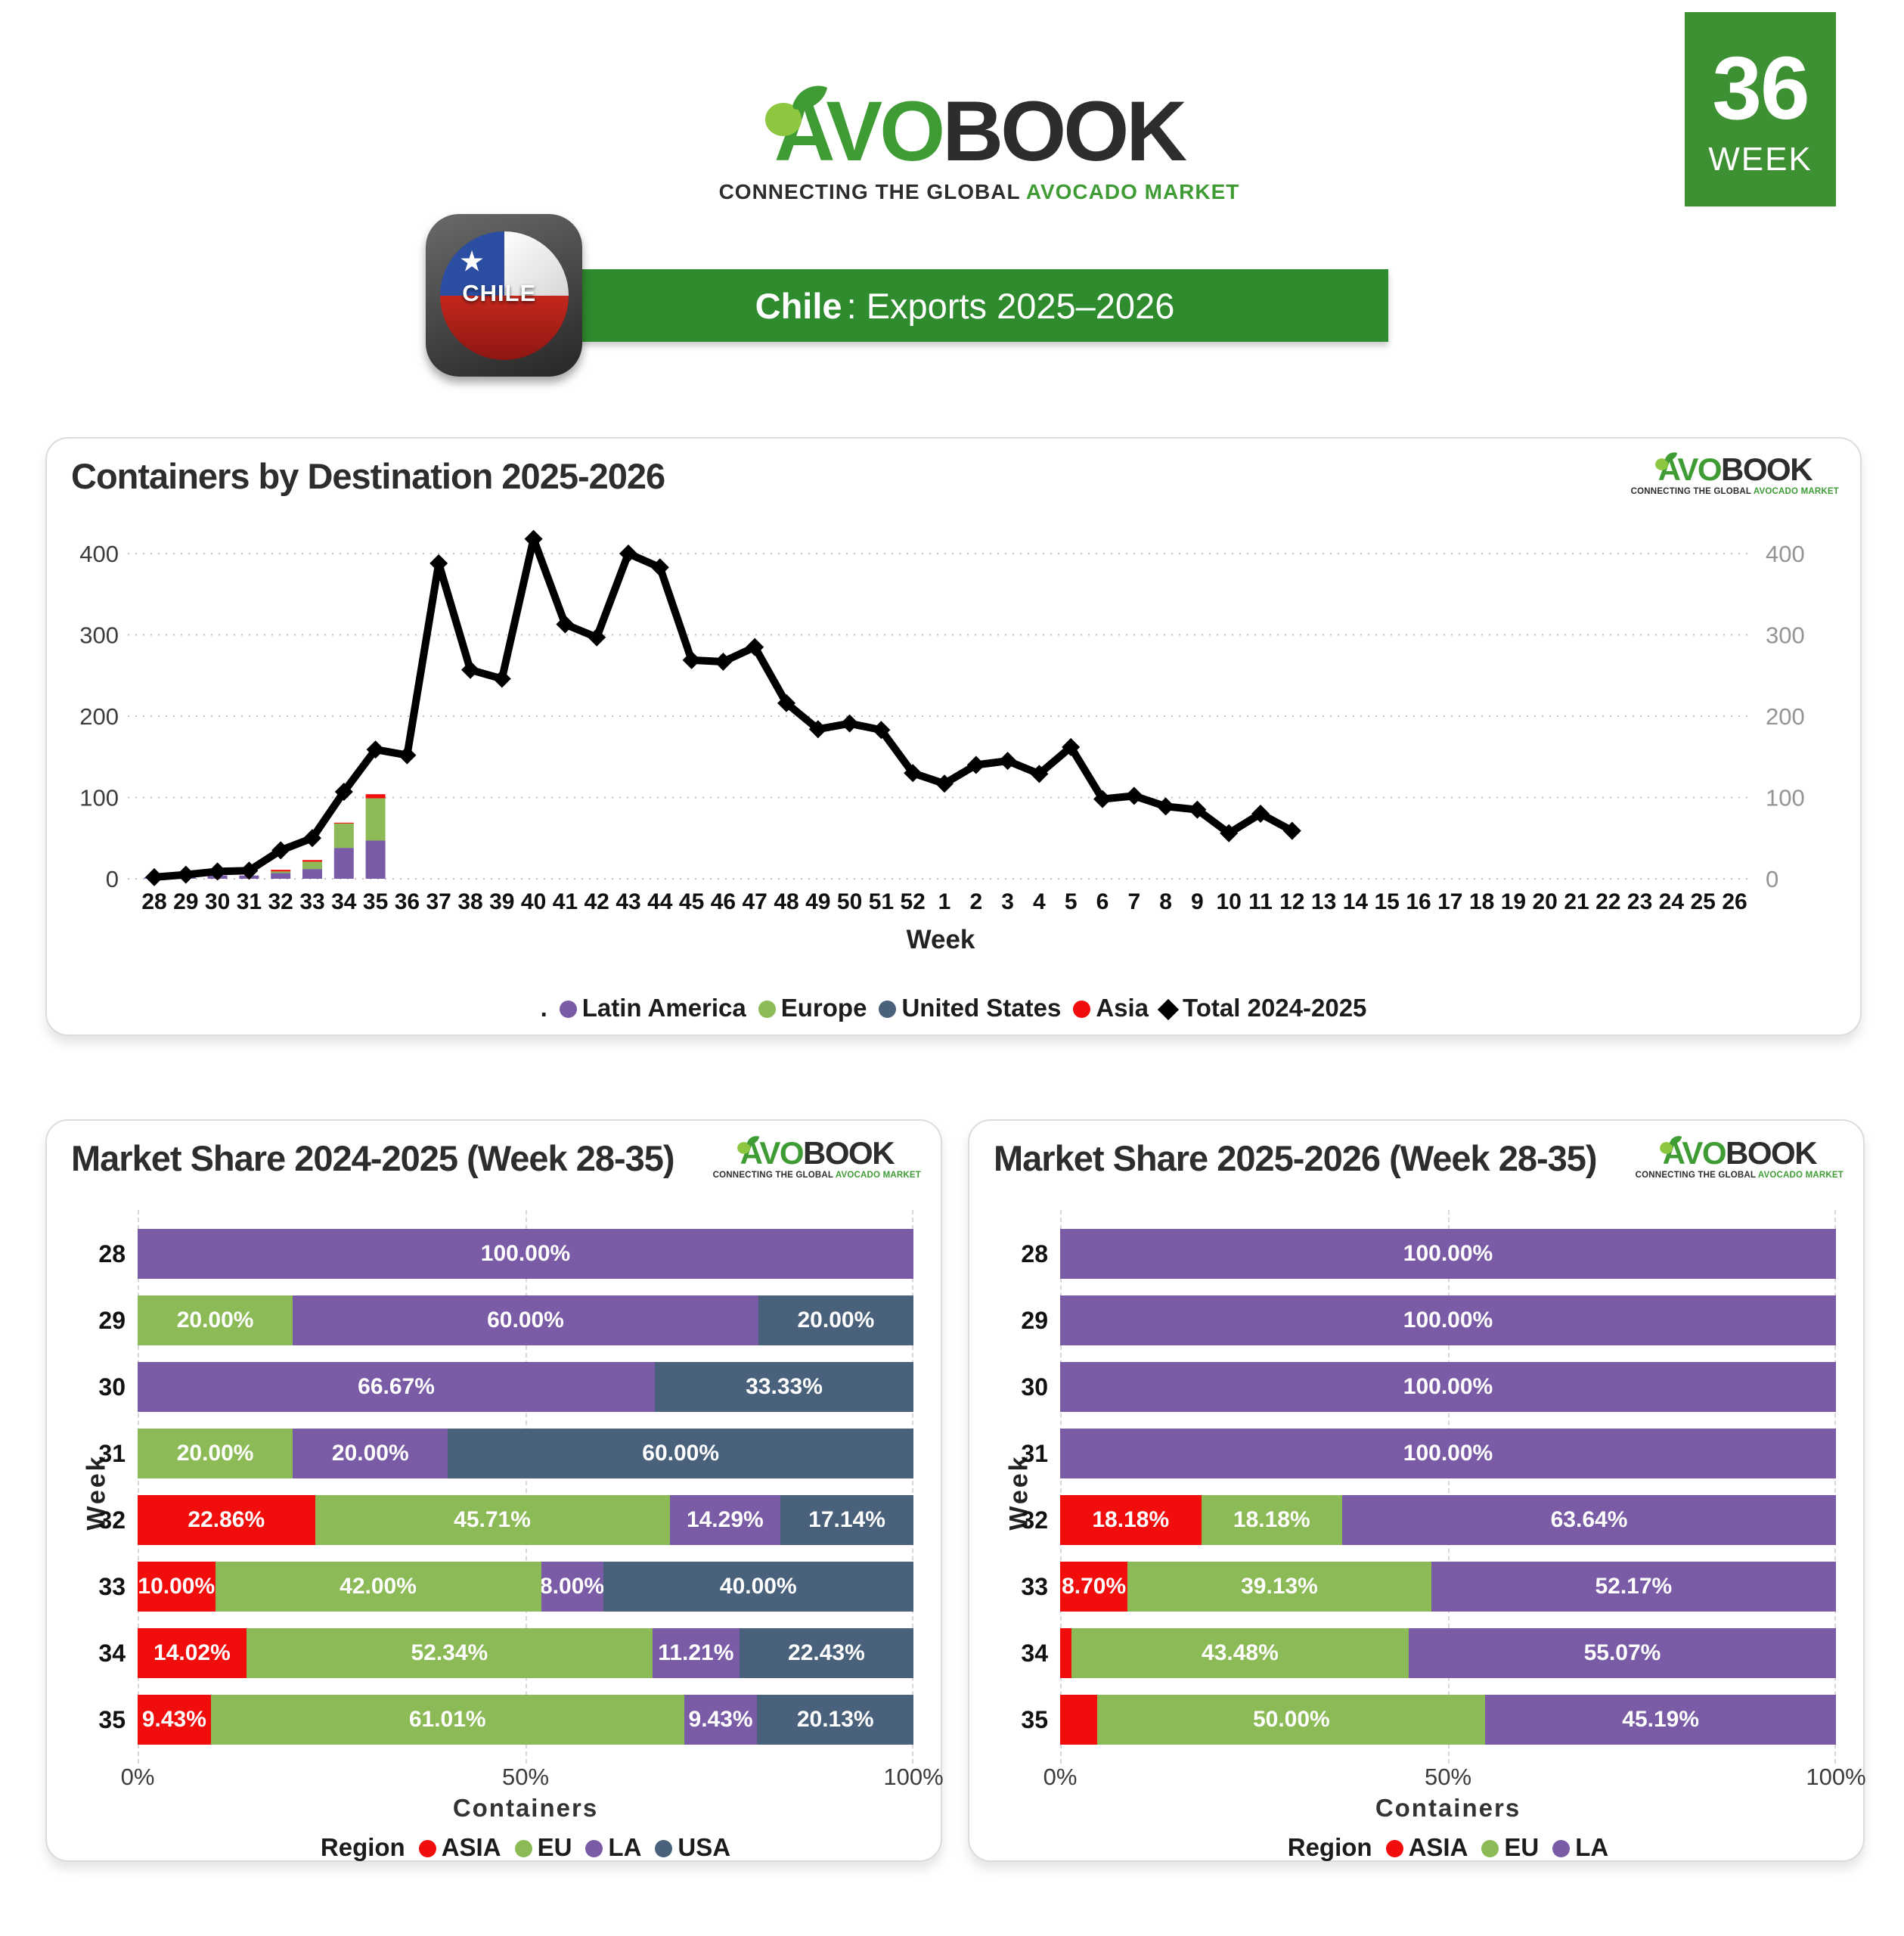  Describe the element at coordinates (99, 798) in the screenshot. I see `y-axis-tick-left: 100` at that location.